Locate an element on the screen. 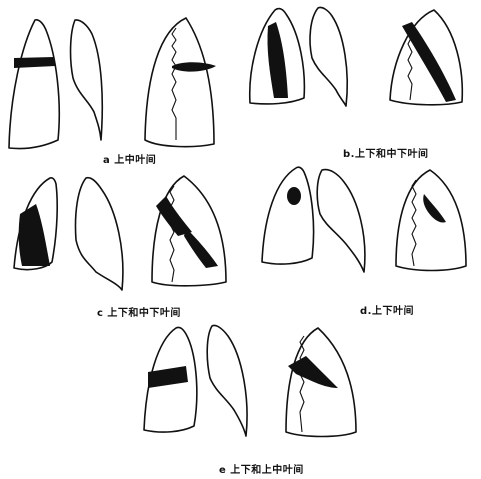 The height and width of the screenshot is (479, 481). figure-c-lateral-view is located at coordinates (189, 231).